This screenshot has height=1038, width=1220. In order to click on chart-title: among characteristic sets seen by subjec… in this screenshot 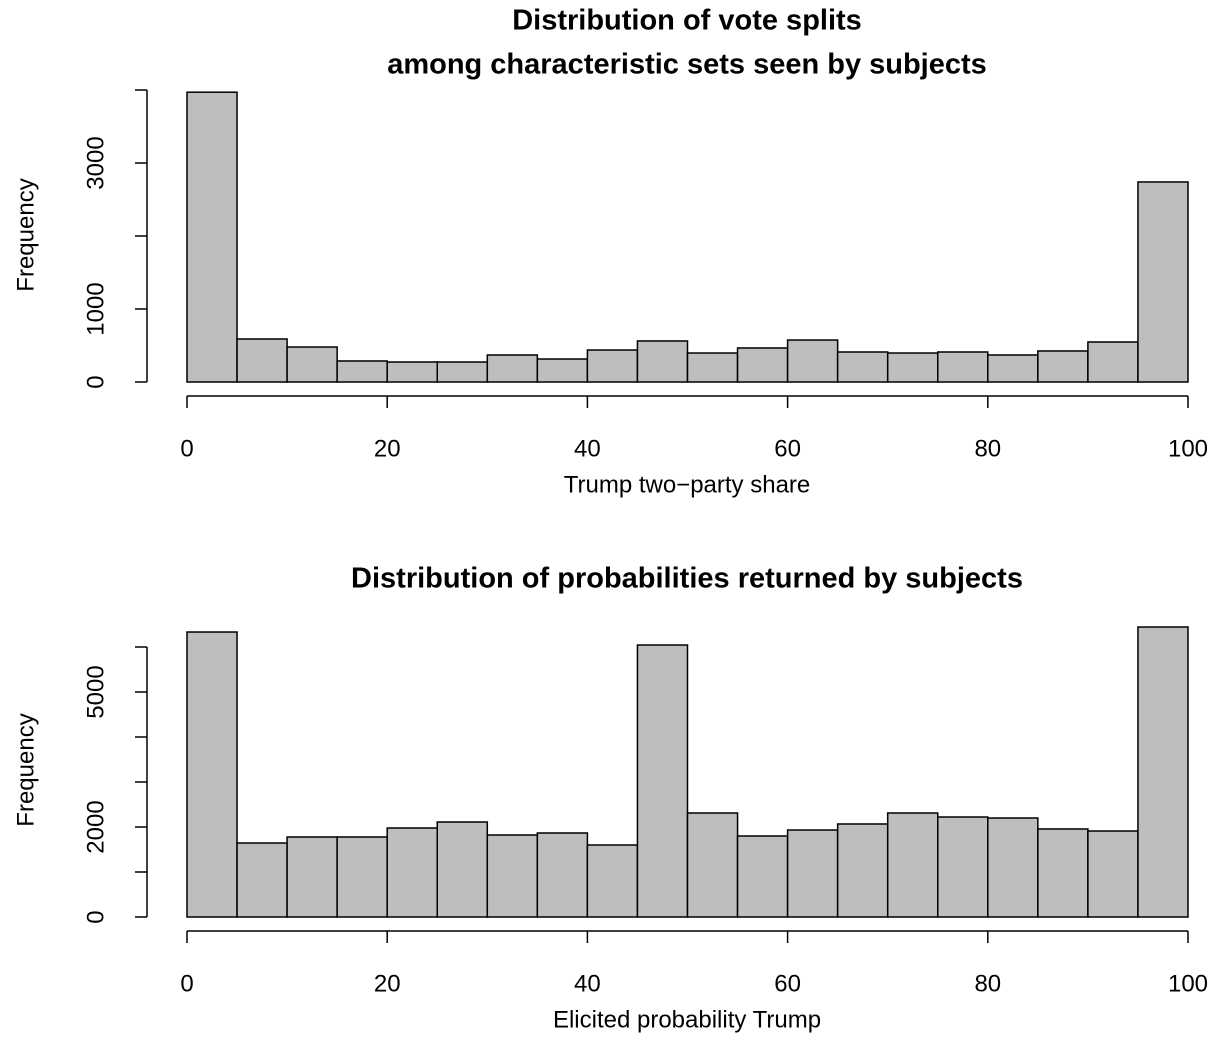, I will do `click(687, 65)`.